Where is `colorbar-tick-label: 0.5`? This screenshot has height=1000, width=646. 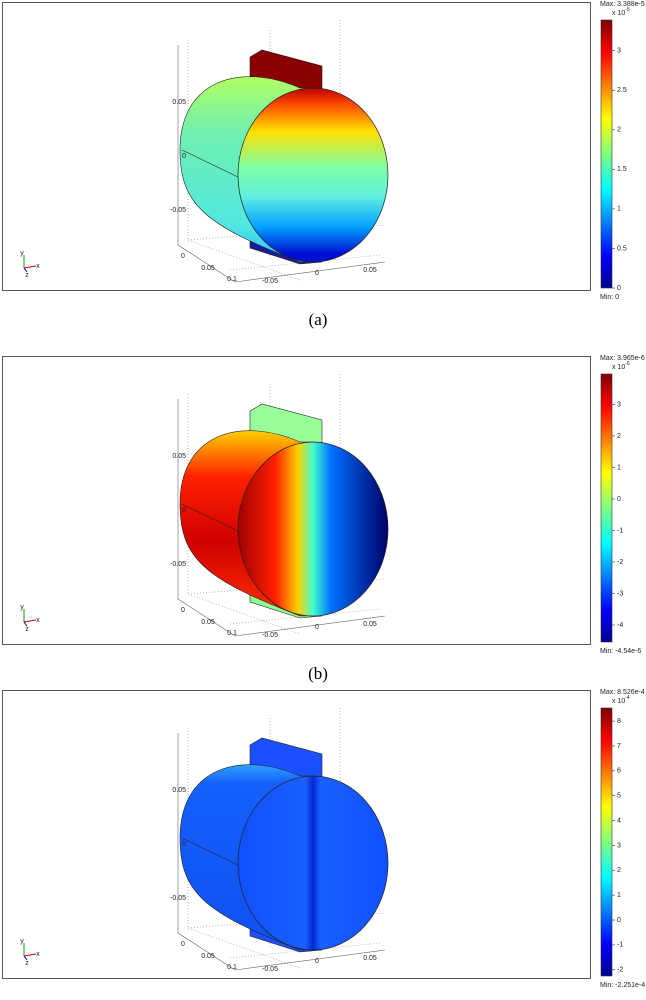
colorbar-tick-label: 0.5 is located at coordinates (622, 248).